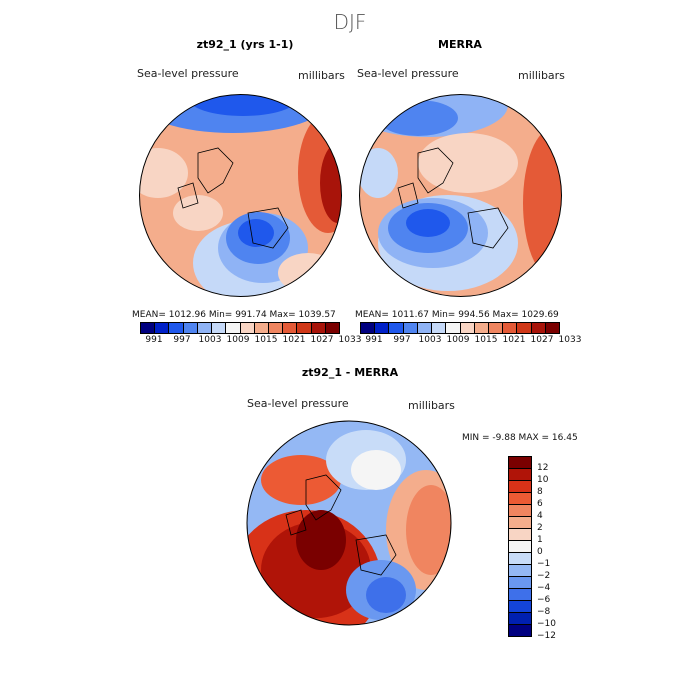 Image resolution: width=700 pixels, height=700 pixels. What do you see at coordinates (546, 636) in the screenshot?
I see `diff-tick: −12` at bounding box center [546, 636].